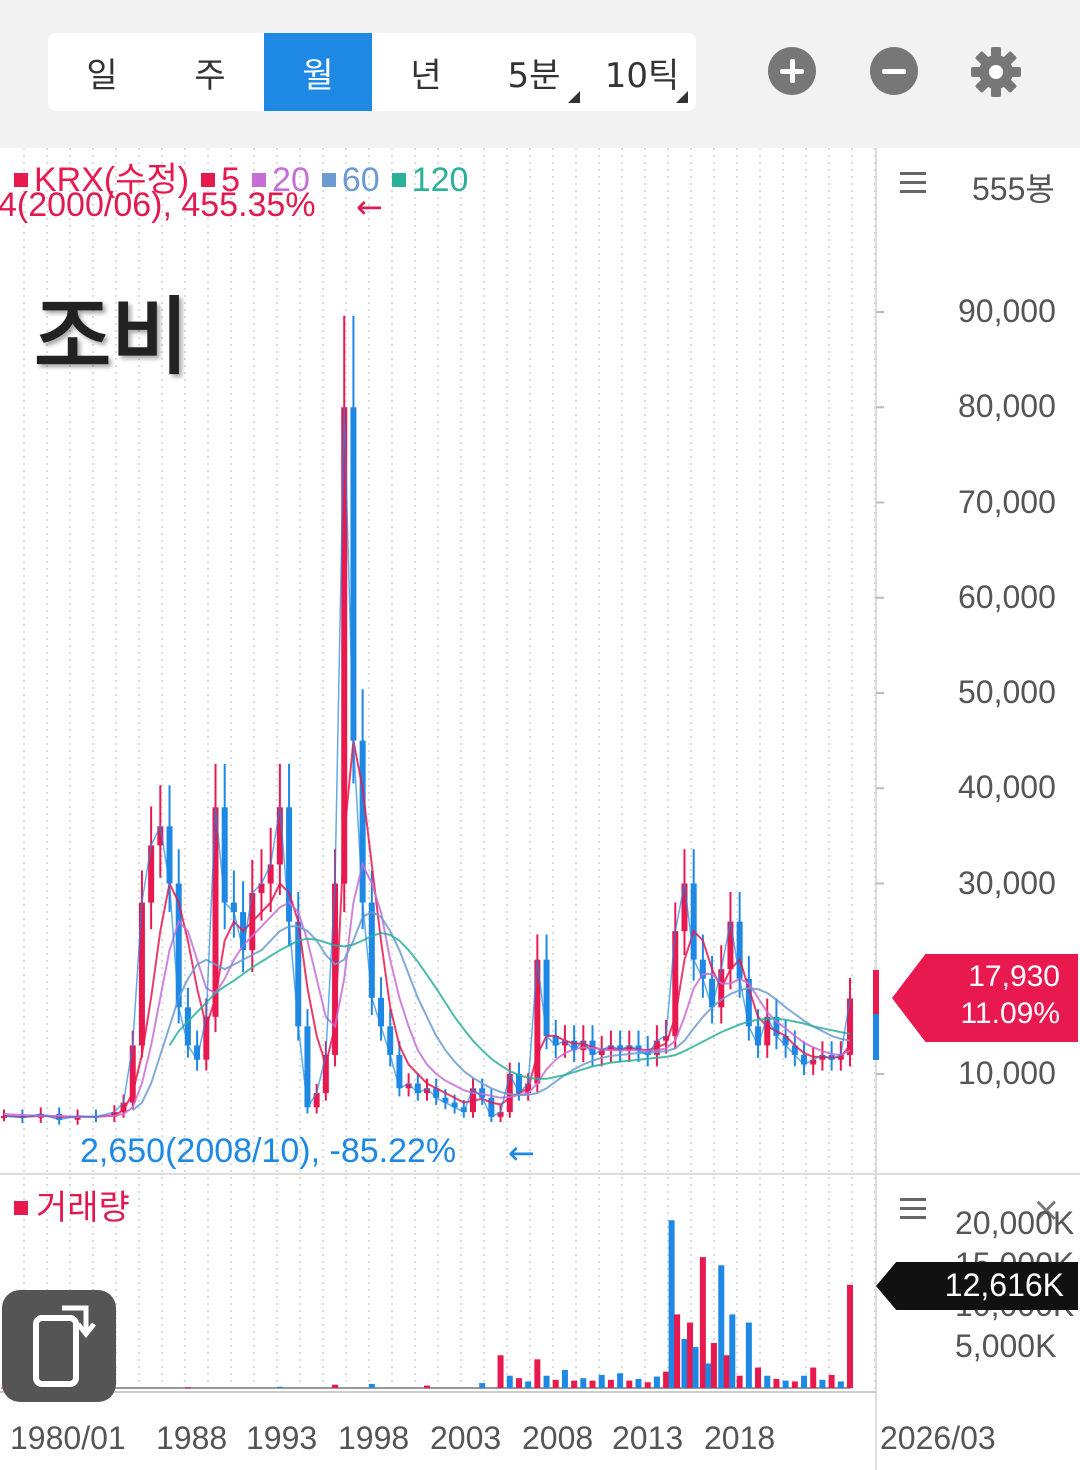  I want to click on period-tab-5: 10틱, so click(642, 72).